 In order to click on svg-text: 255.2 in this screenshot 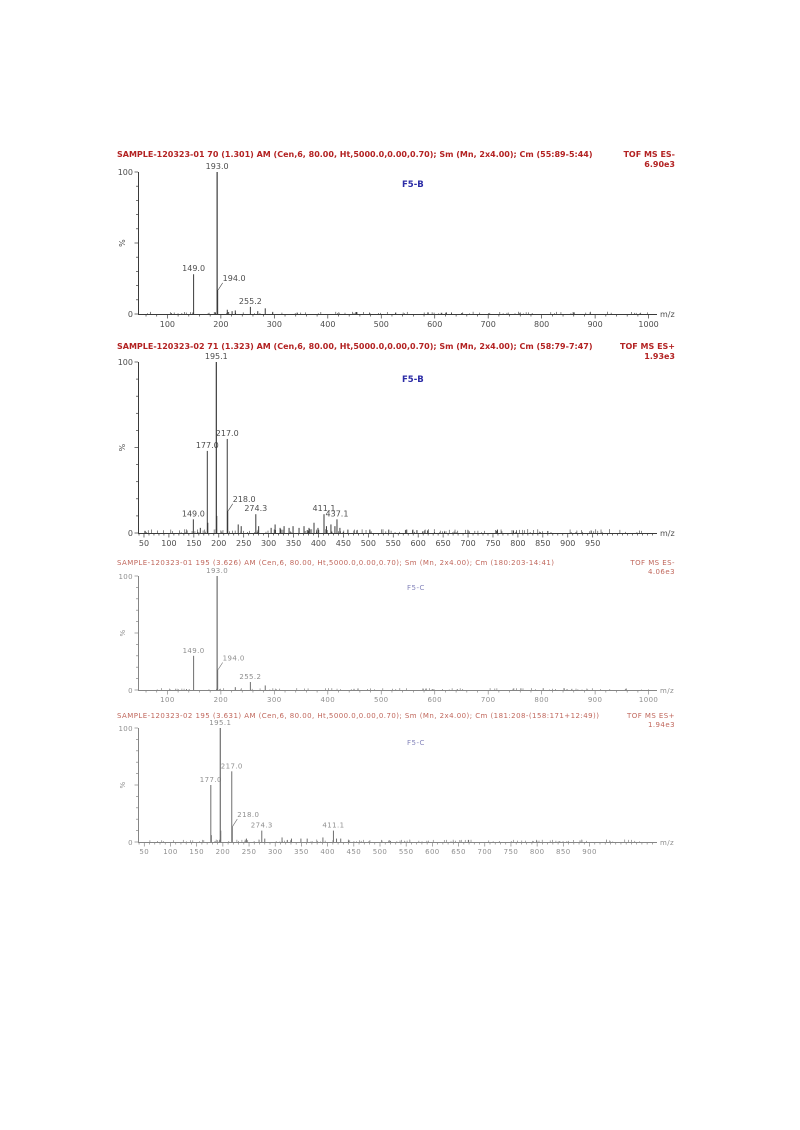, I will do `click(250, 677)`.